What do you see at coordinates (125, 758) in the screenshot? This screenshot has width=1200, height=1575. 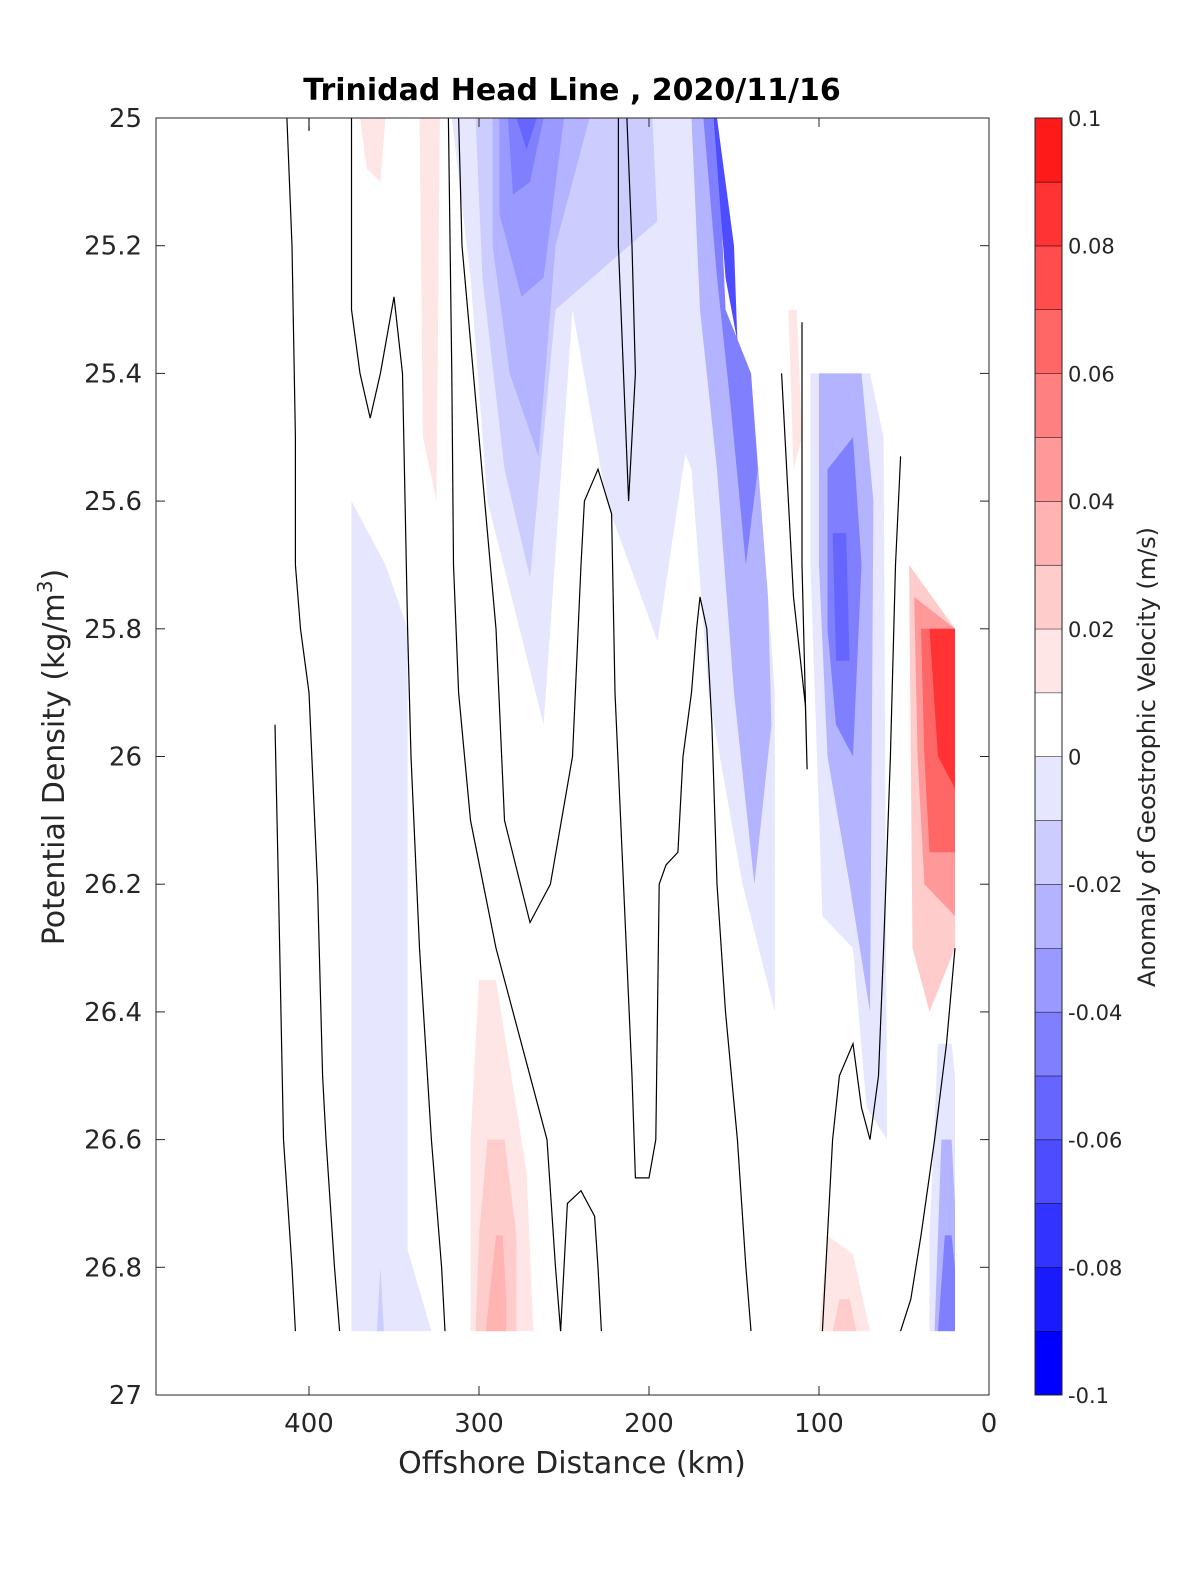 I see `y-tick-label: 26` at bounding box center [125, 758].